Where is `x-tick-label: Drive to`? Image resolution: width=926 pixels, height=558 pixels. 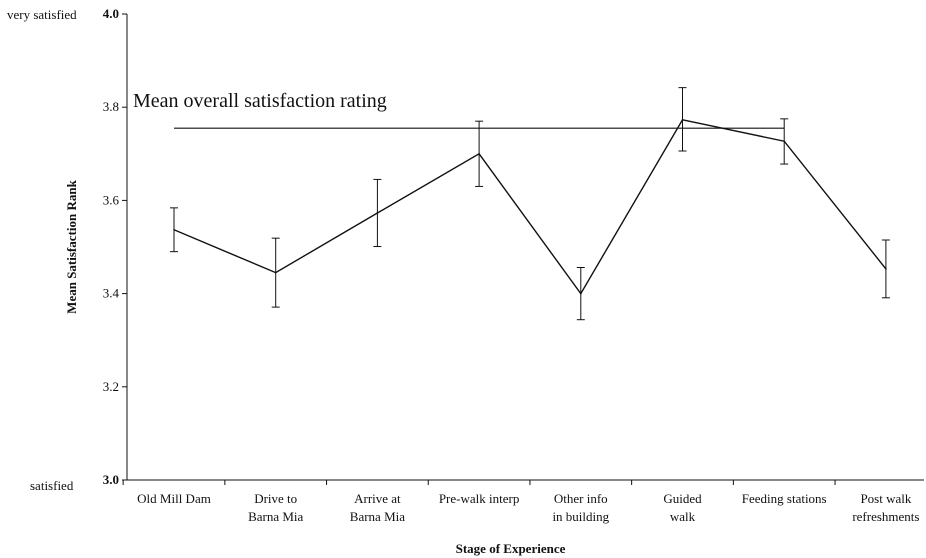
x-tick-label: Drive to is located at coordinates (275, 498).